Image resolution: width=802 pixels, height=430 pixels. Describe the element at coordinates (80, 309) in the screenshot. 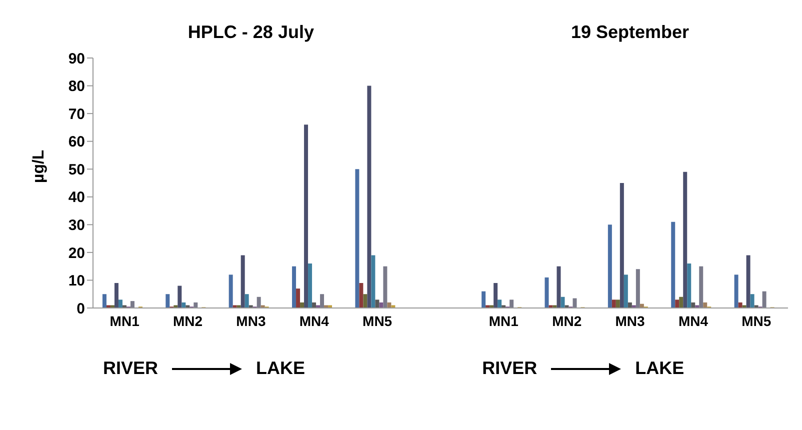

I see `y-tick-label: 0` at that location.